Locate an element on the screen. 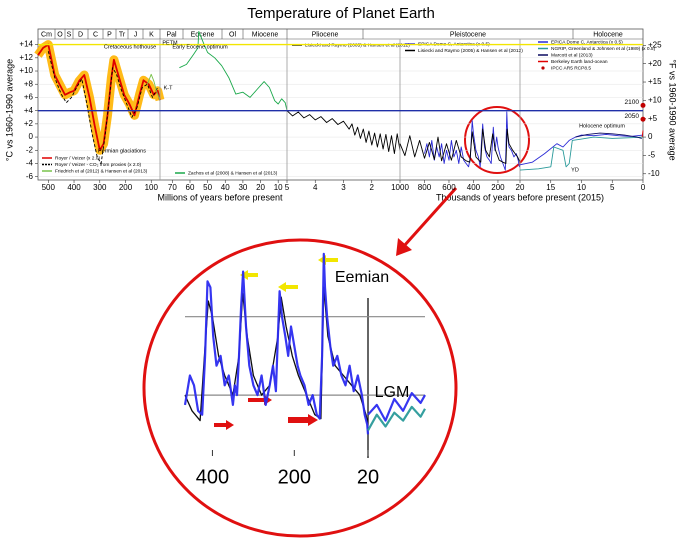 Image resolution: width=682 pixels, height=545 pixels. y-tick-label: 0 is located at coordinates (31, 136).